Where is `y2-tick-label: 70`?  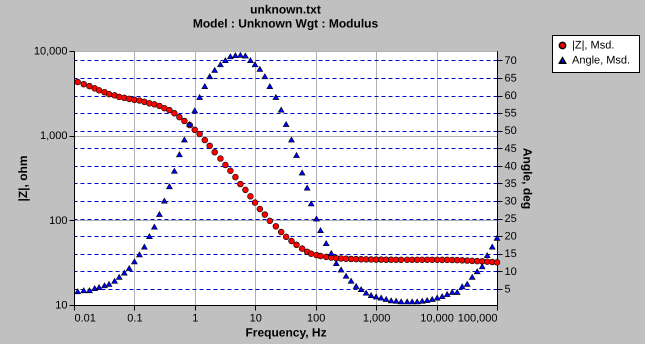
y2-tick-label: 70 is located at coordinates (510, 60).